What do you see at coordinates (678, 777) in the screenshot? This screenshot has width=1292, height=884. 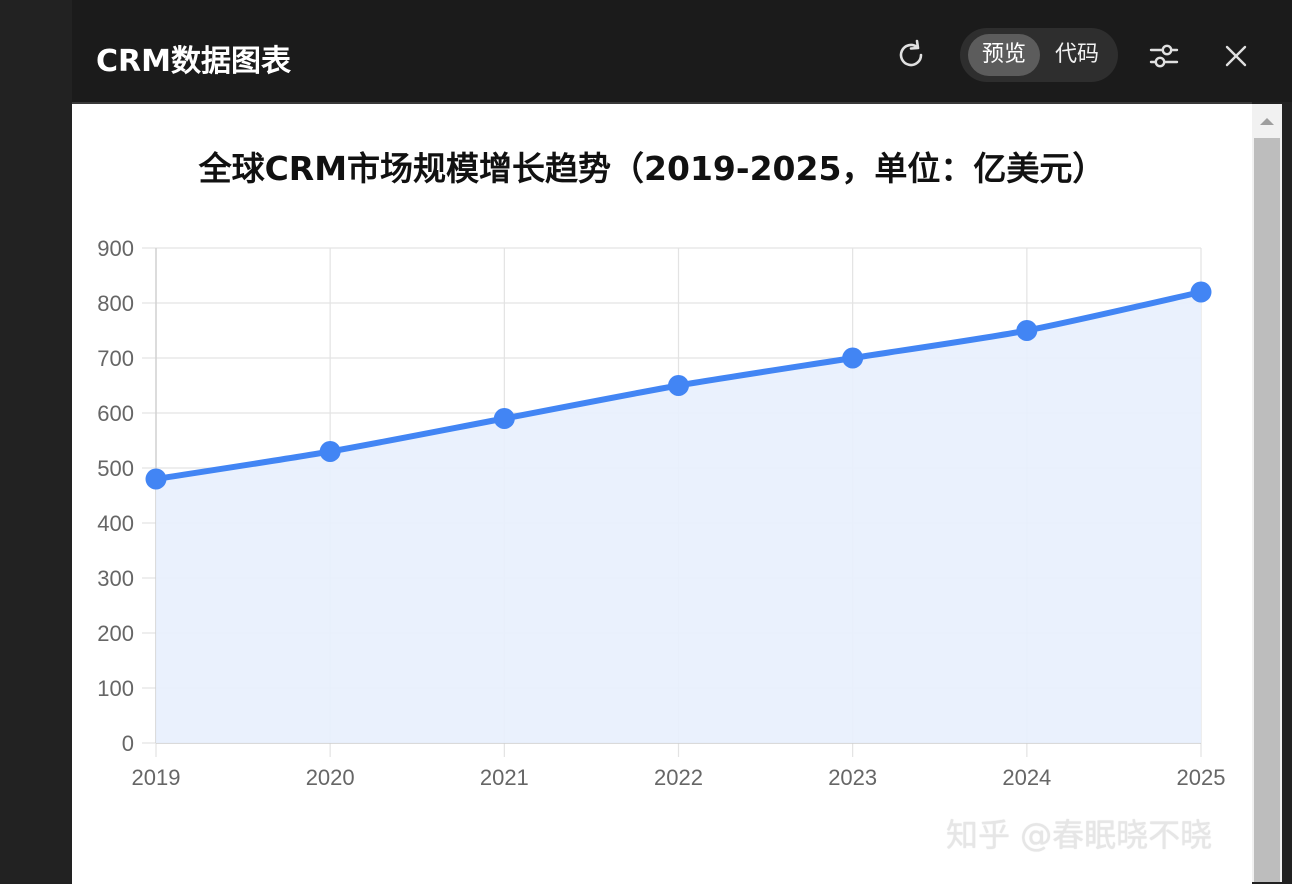 I see `x-tick-label: 2022` at bounding box center [678, 777].